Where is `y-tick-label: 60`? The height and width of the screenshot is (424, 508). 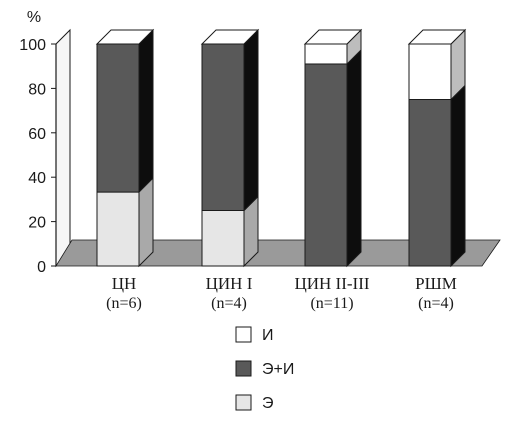
y-tick-label: 60 is located at coordinates (37, 134).